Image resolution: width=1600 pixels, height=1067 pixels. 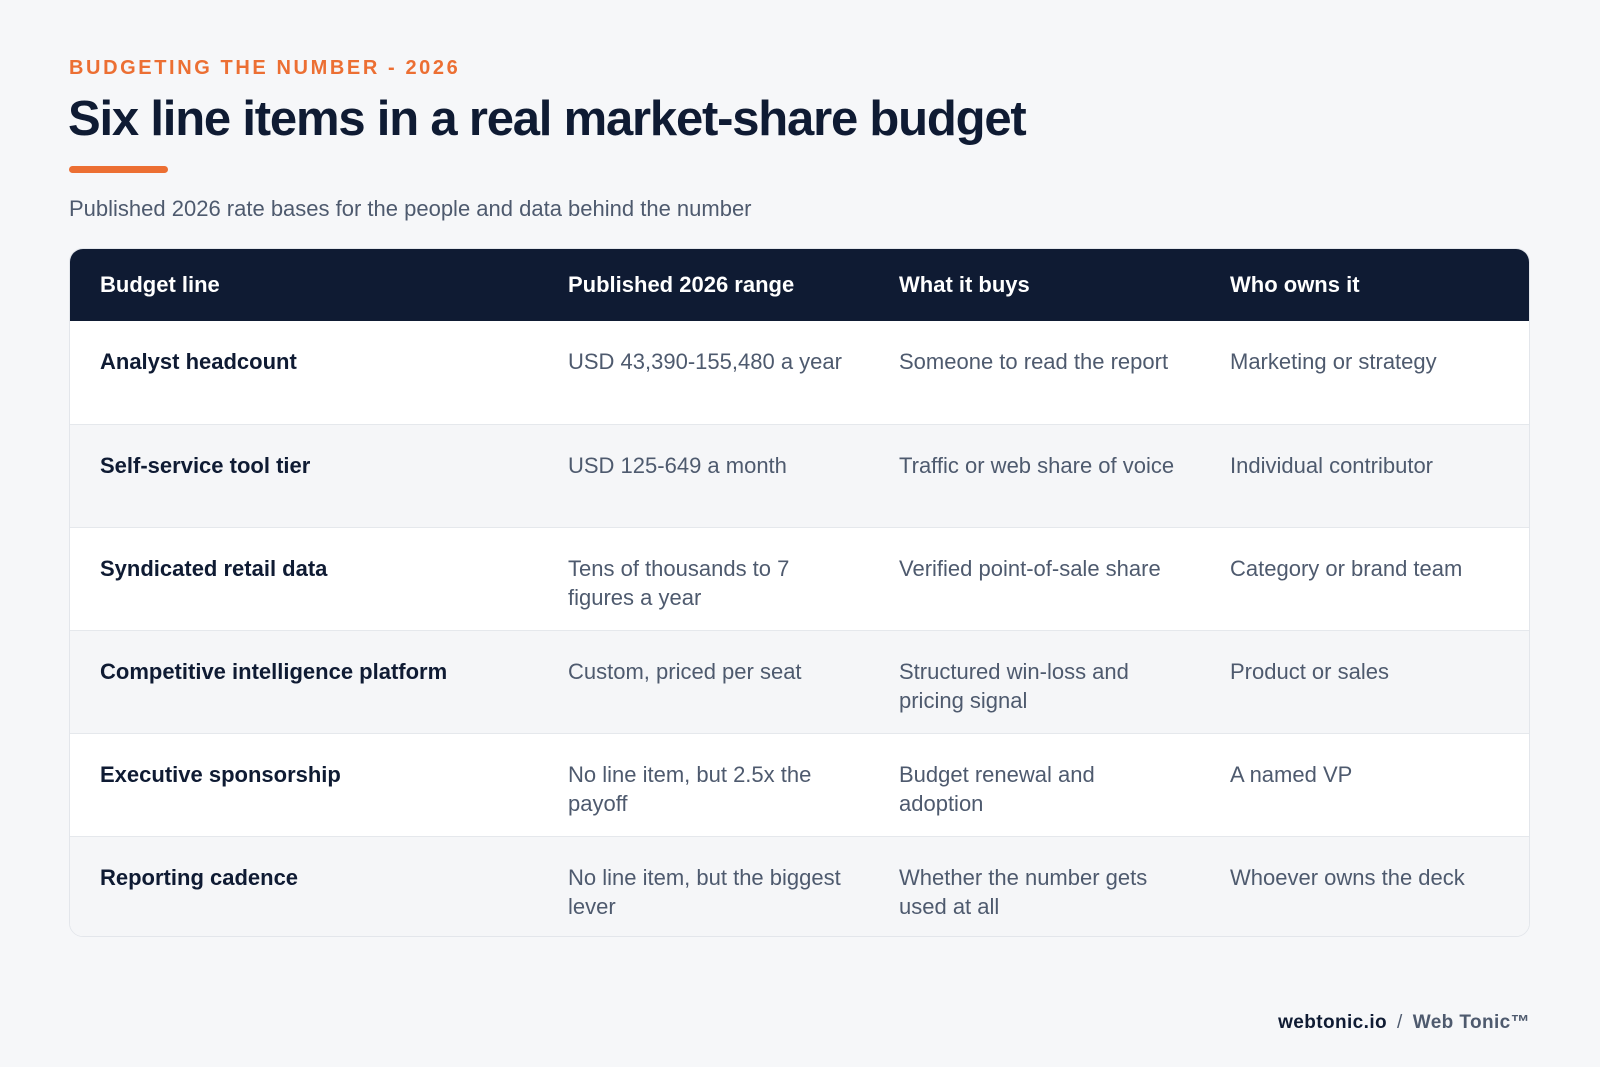 What do you see at coordinates (274, 671) in the screenshot?
I see `budget-line-cell: Competitive intelligence platform` at bounding box center [274, 671].